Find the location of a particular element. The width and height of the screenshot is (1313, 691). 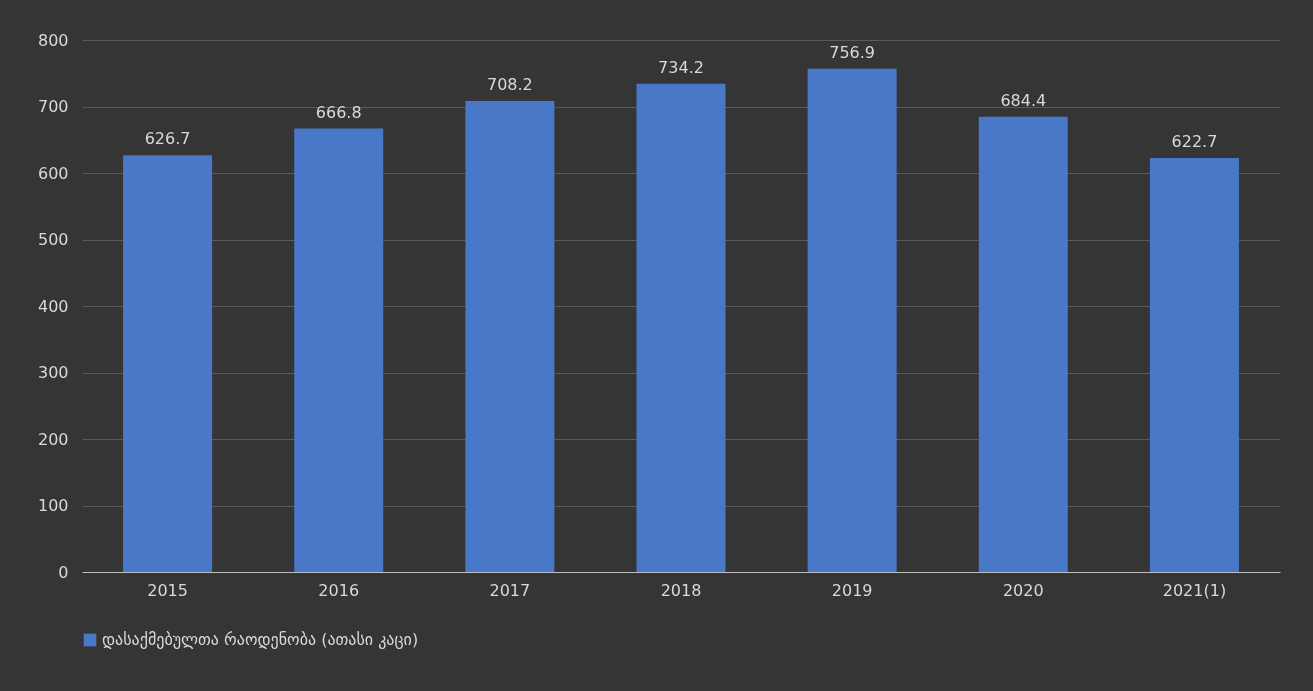

y-tick-label: 200 is located at coordinates (53, 439).